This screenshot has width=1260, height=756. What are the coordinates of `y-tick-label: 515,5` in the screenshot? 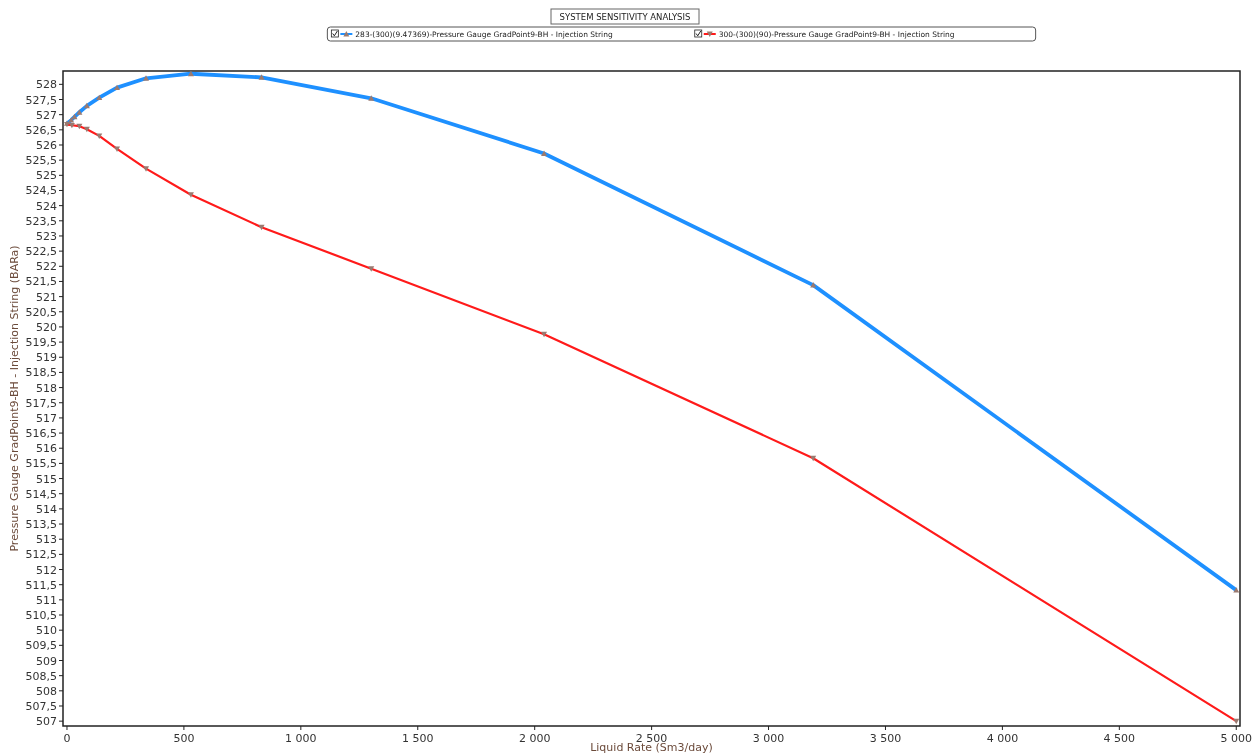 It's located at (41, 464).